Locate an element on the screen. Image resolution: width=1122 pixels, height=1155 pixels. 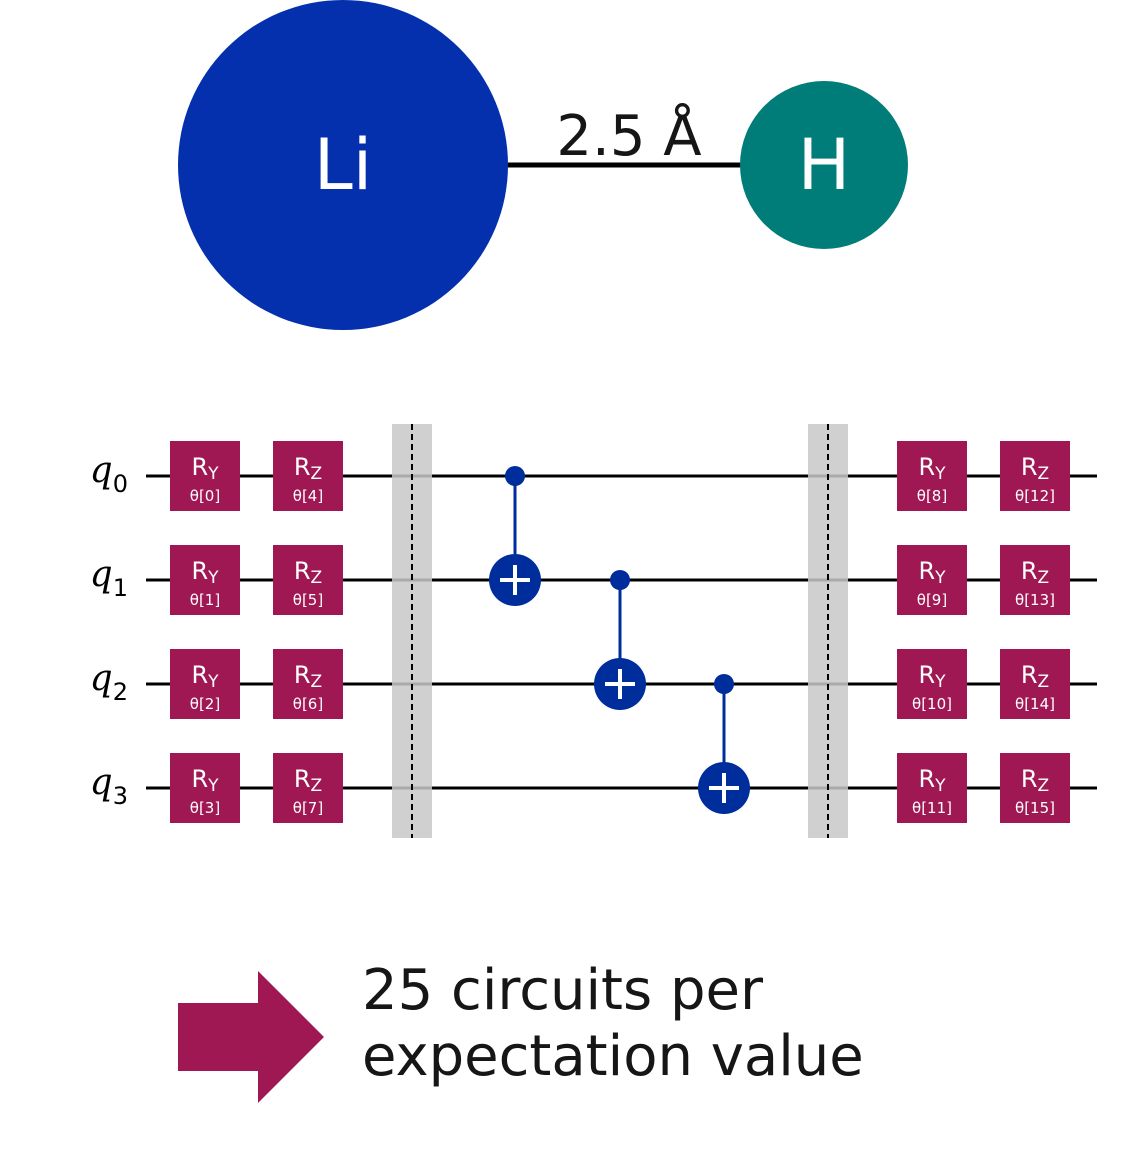
rotation-gate: RY θ[11] is located at coordinates (932, 788).